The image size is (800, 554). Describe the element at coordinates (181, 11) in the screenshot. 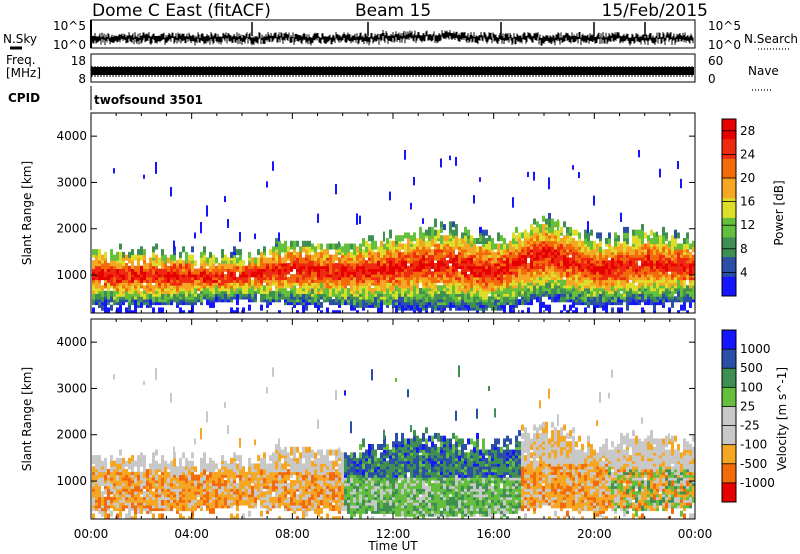

I see `chart-title: Dome C East (fitACF)` at that location.